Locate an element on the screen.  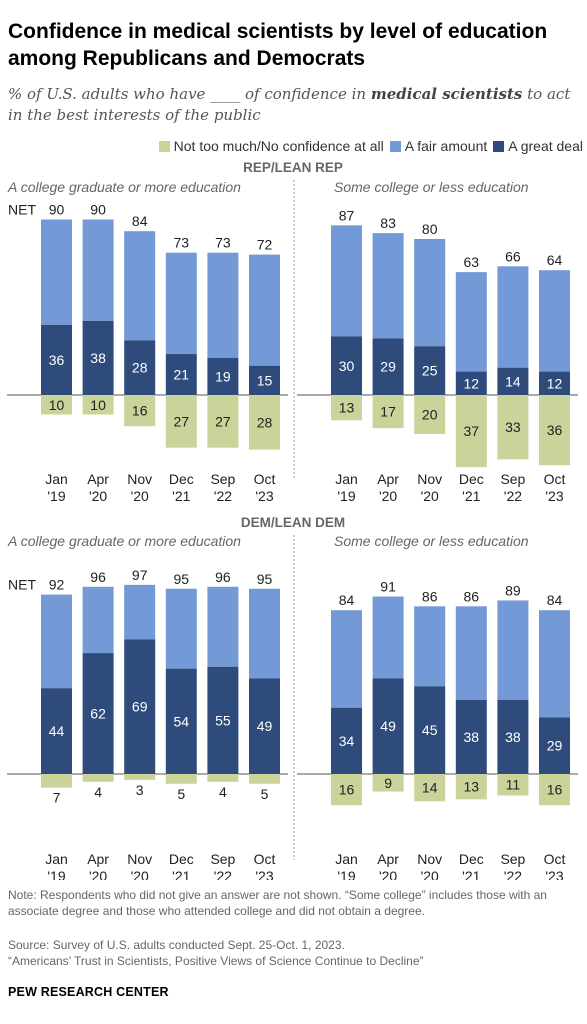
great-deal-label-0-0-3: 21 is located at coordinates (182, 375).